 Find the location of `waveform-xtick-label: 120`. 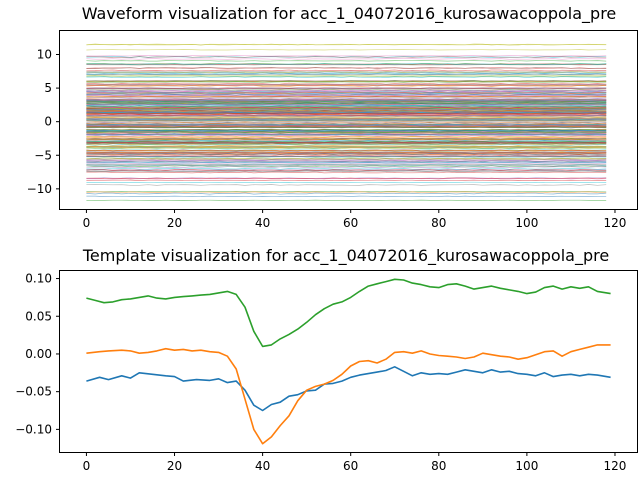

waveform-xtick-label: 120 is located at coordinates (615, 223).